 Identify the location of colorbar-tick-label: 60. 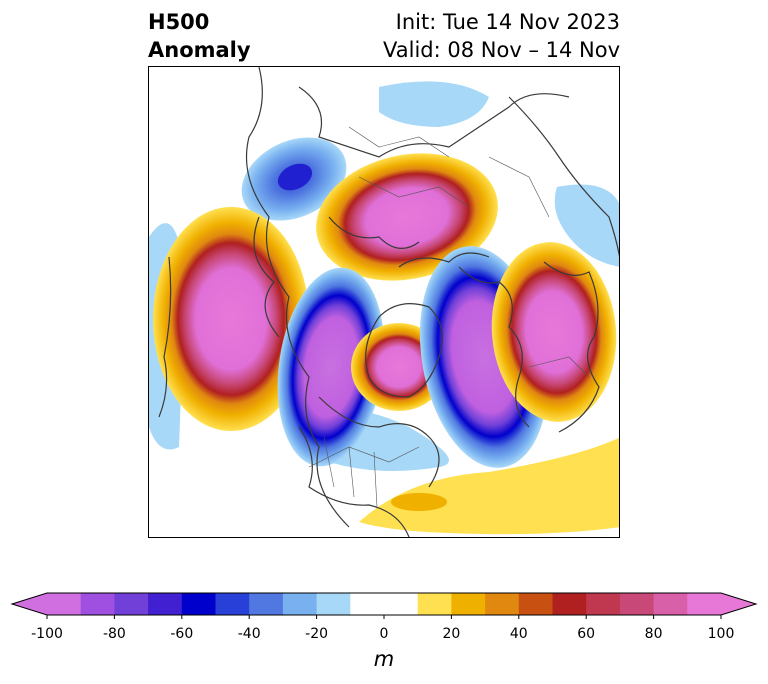
(586, 634).